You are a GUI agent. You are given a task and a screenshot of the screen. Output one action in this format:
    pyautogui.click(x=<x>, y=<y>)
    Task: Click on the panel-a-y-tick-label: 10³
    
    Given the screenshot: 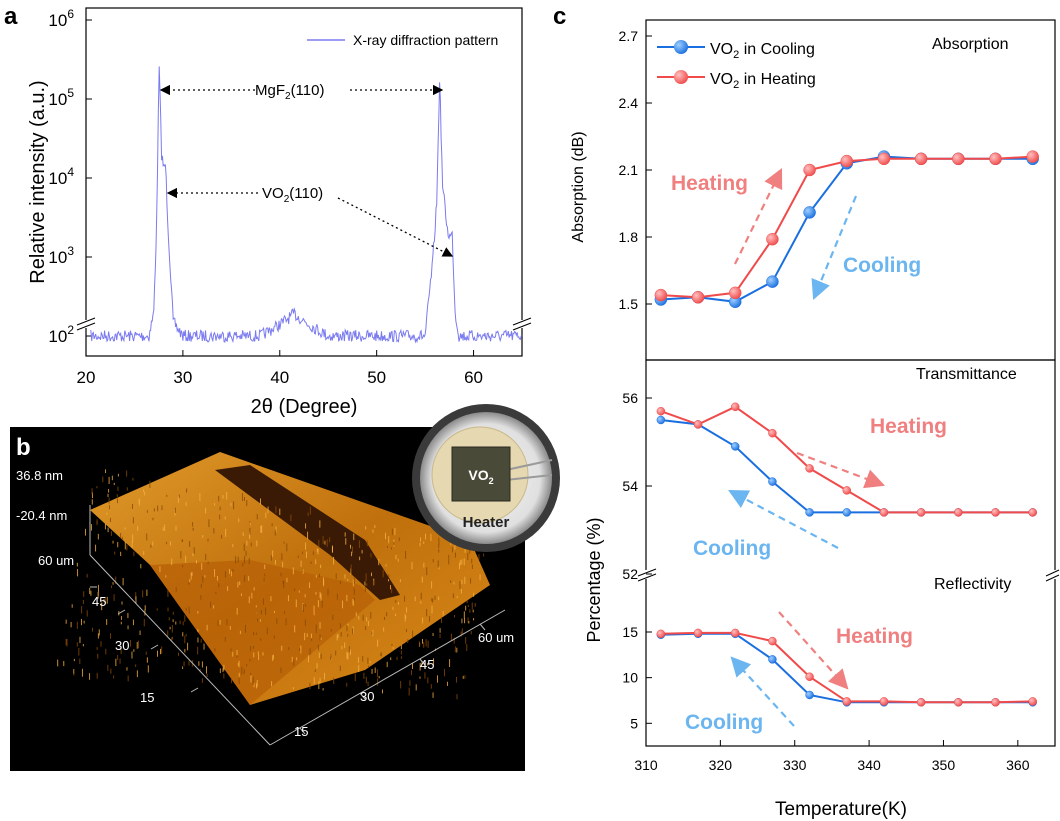 What is the action you would take?
    pyautogui.click(x=61, y=255)
    